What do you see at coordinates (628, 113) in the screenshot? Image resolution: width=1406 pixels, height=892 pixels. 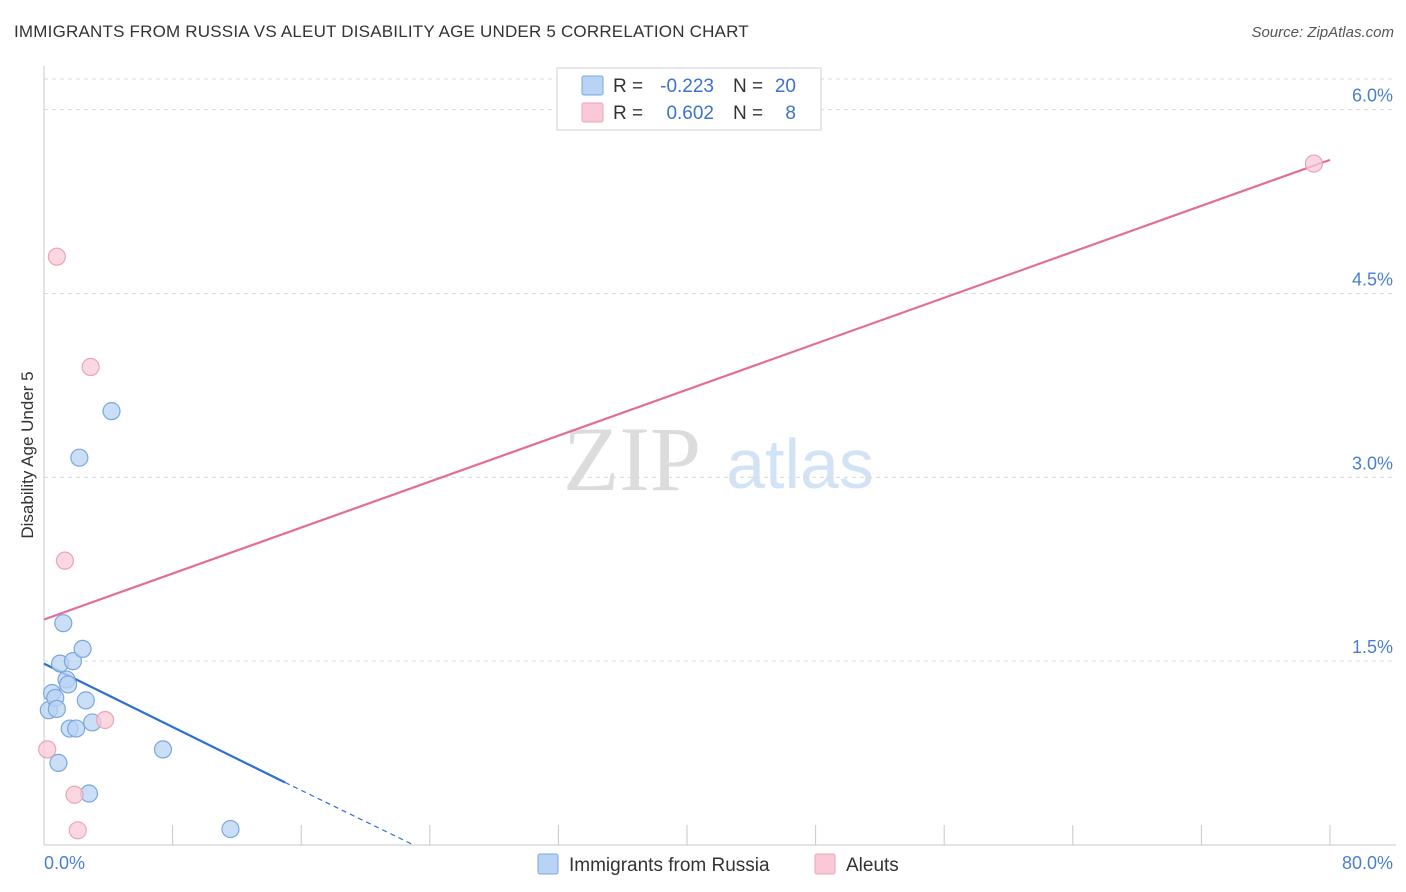 I see `legend-r-label-pink: R =` at bounding box center [628, 113].